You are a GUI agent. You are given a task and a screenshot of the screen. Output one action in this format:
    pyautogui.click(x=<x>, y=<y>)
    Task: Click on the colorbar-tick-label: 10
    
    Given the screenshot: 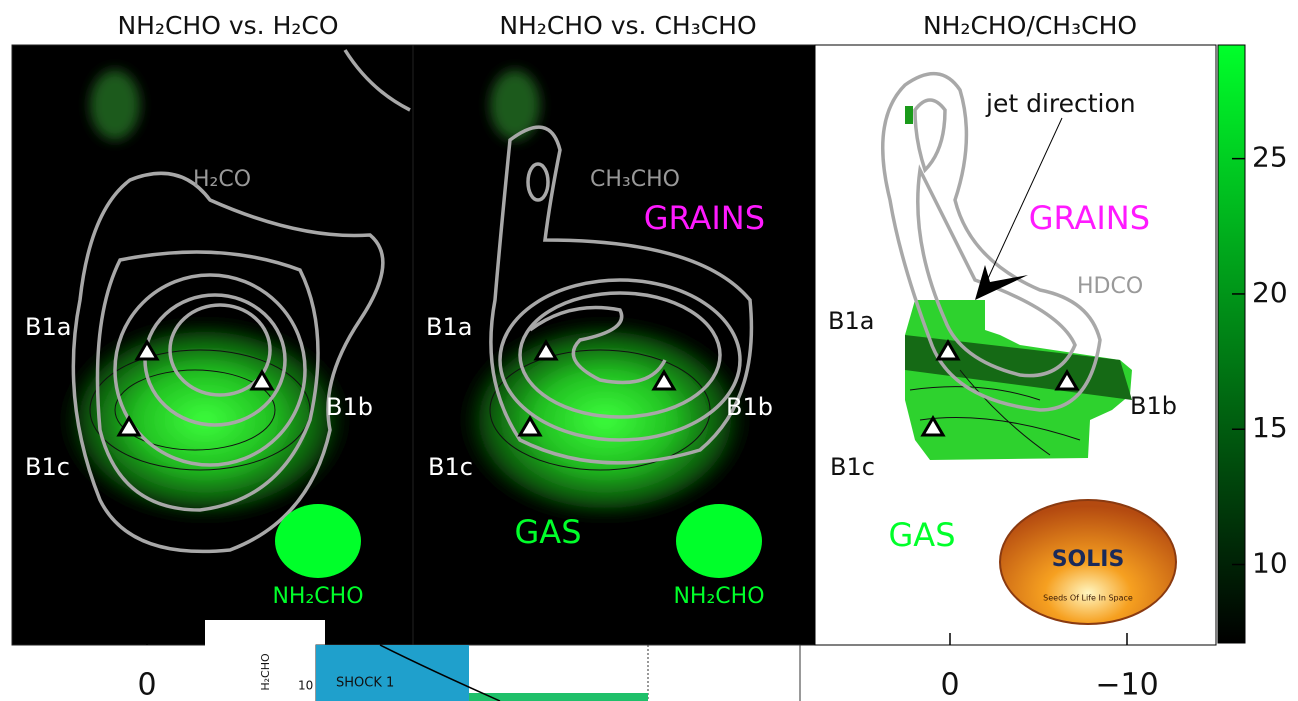 What is the action you would take?
    pyautogui.click(x=1270, y=563)
    